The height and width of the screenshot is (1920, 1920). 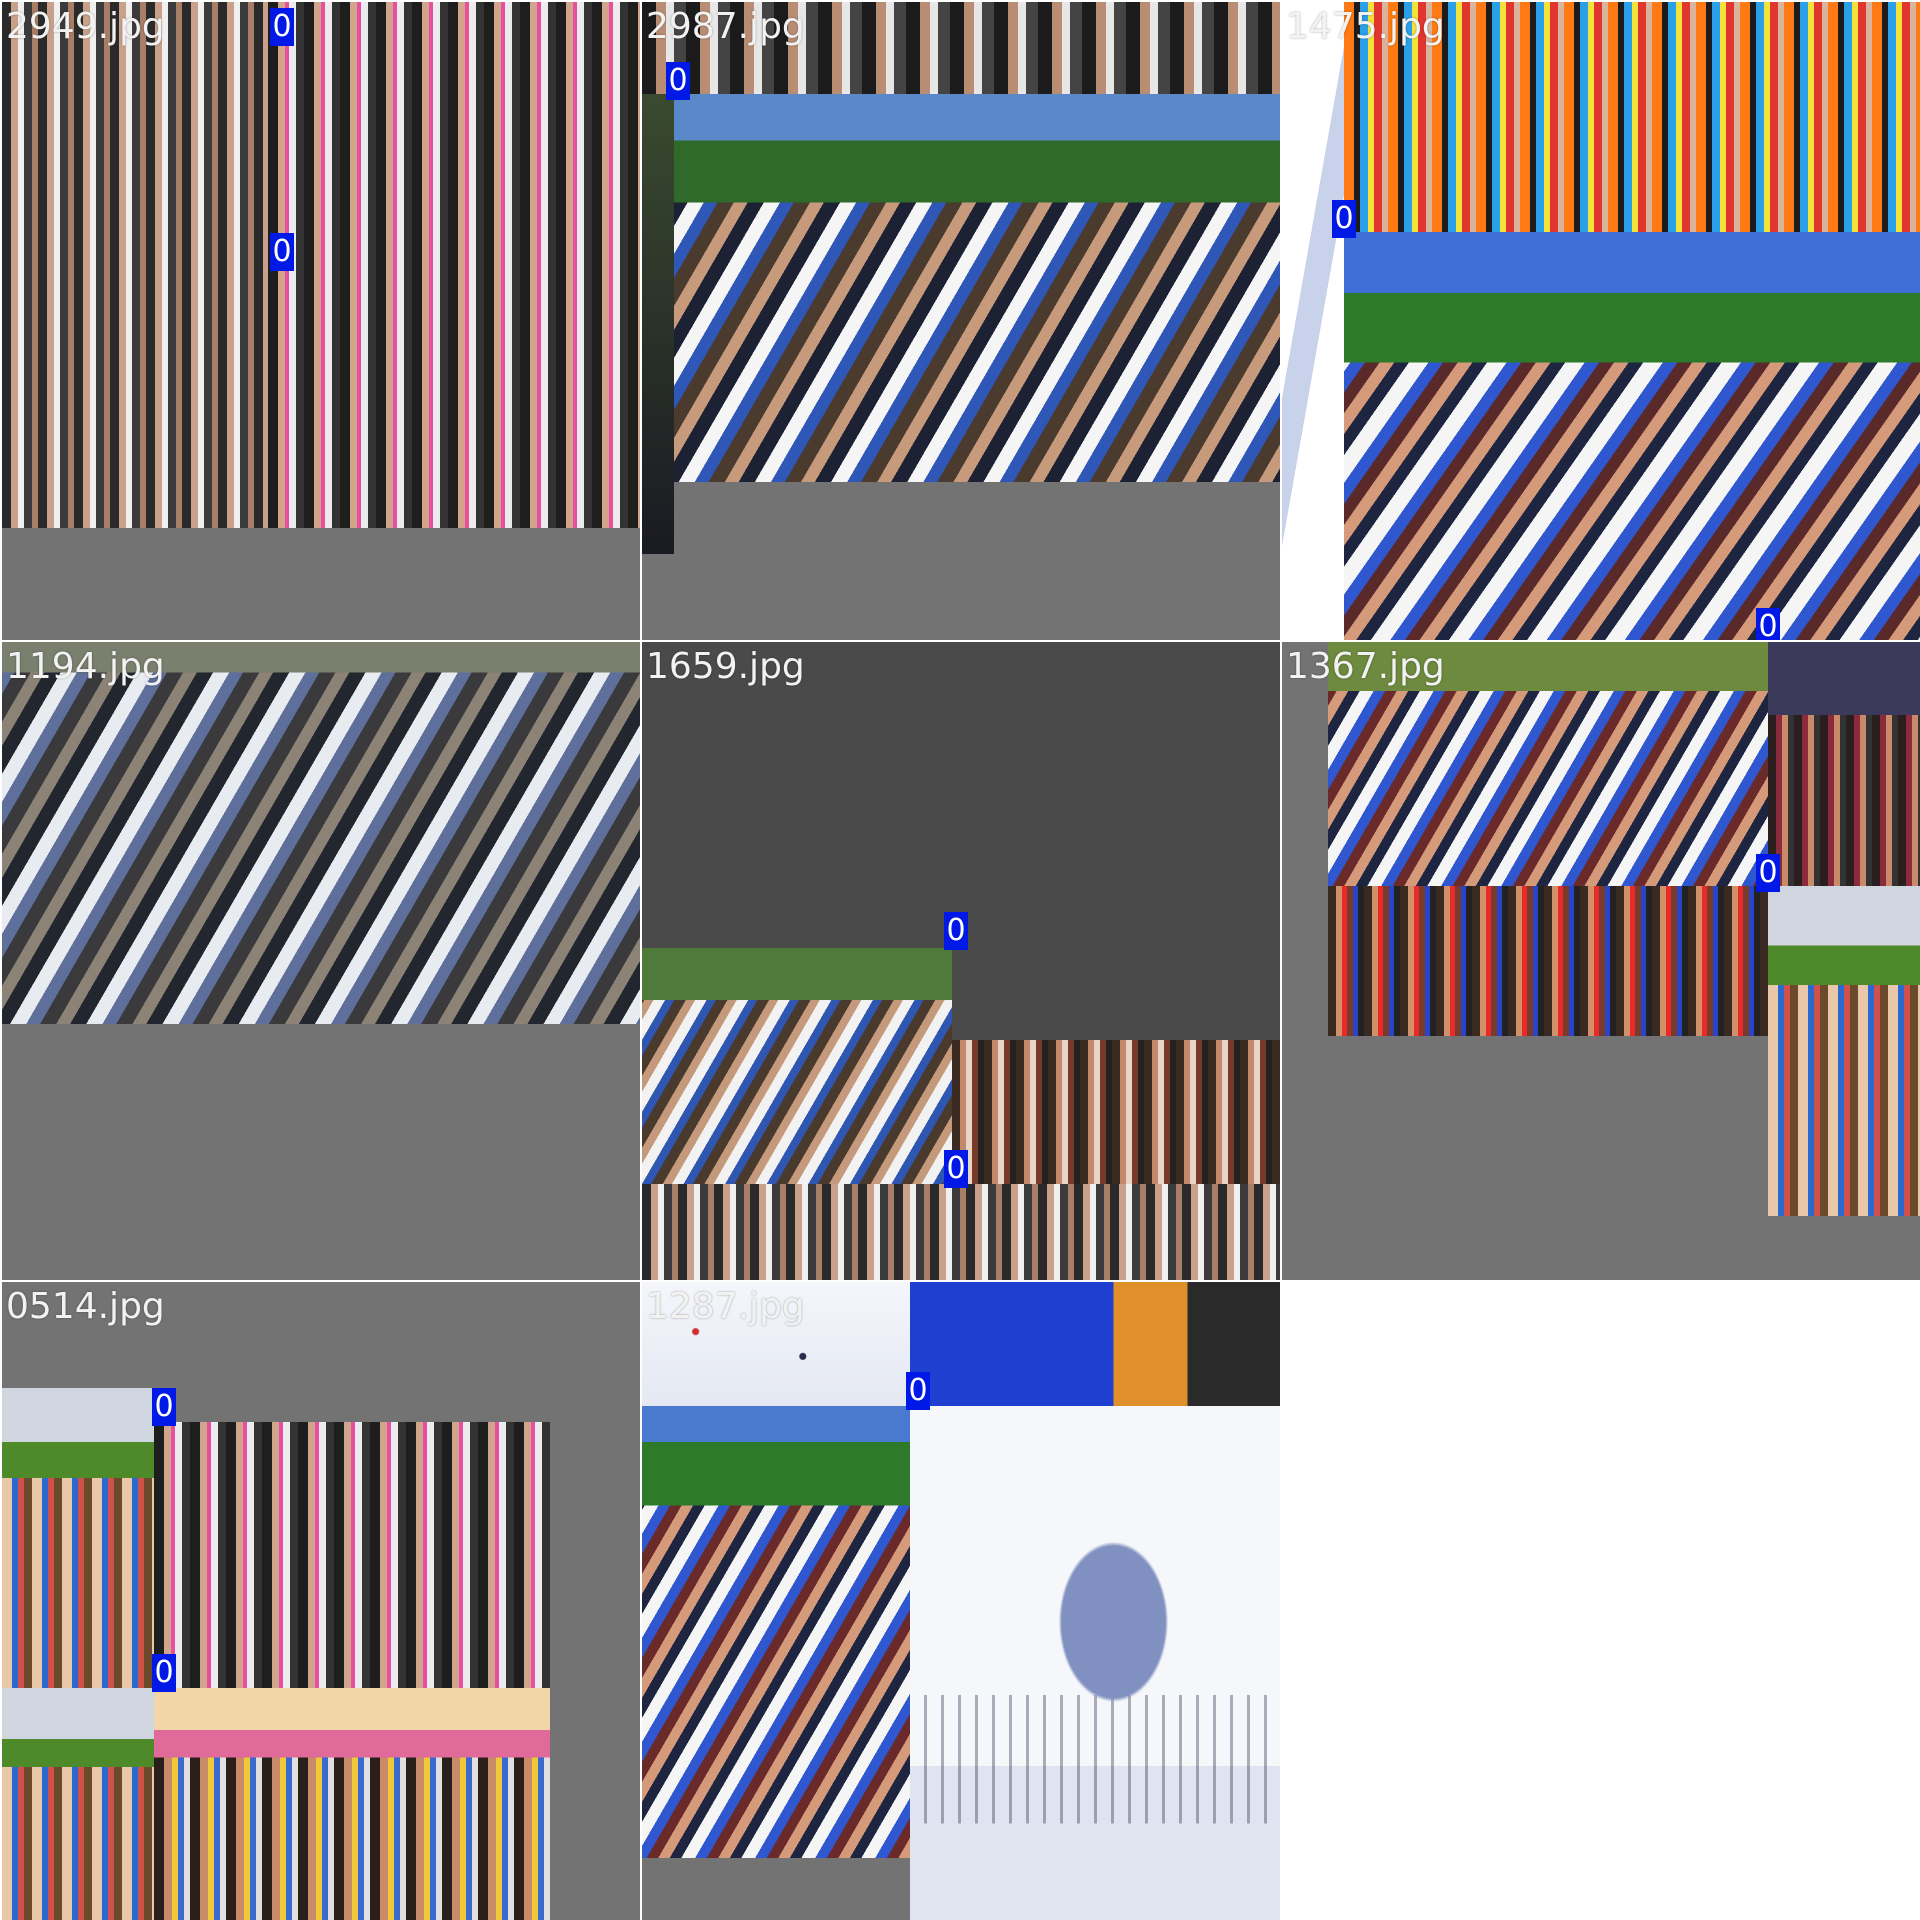 What do you see at coordinates (725, 26) in the screenshot?
I see `tile-filename: 2987.jpg` at bounding box center [725, 26].